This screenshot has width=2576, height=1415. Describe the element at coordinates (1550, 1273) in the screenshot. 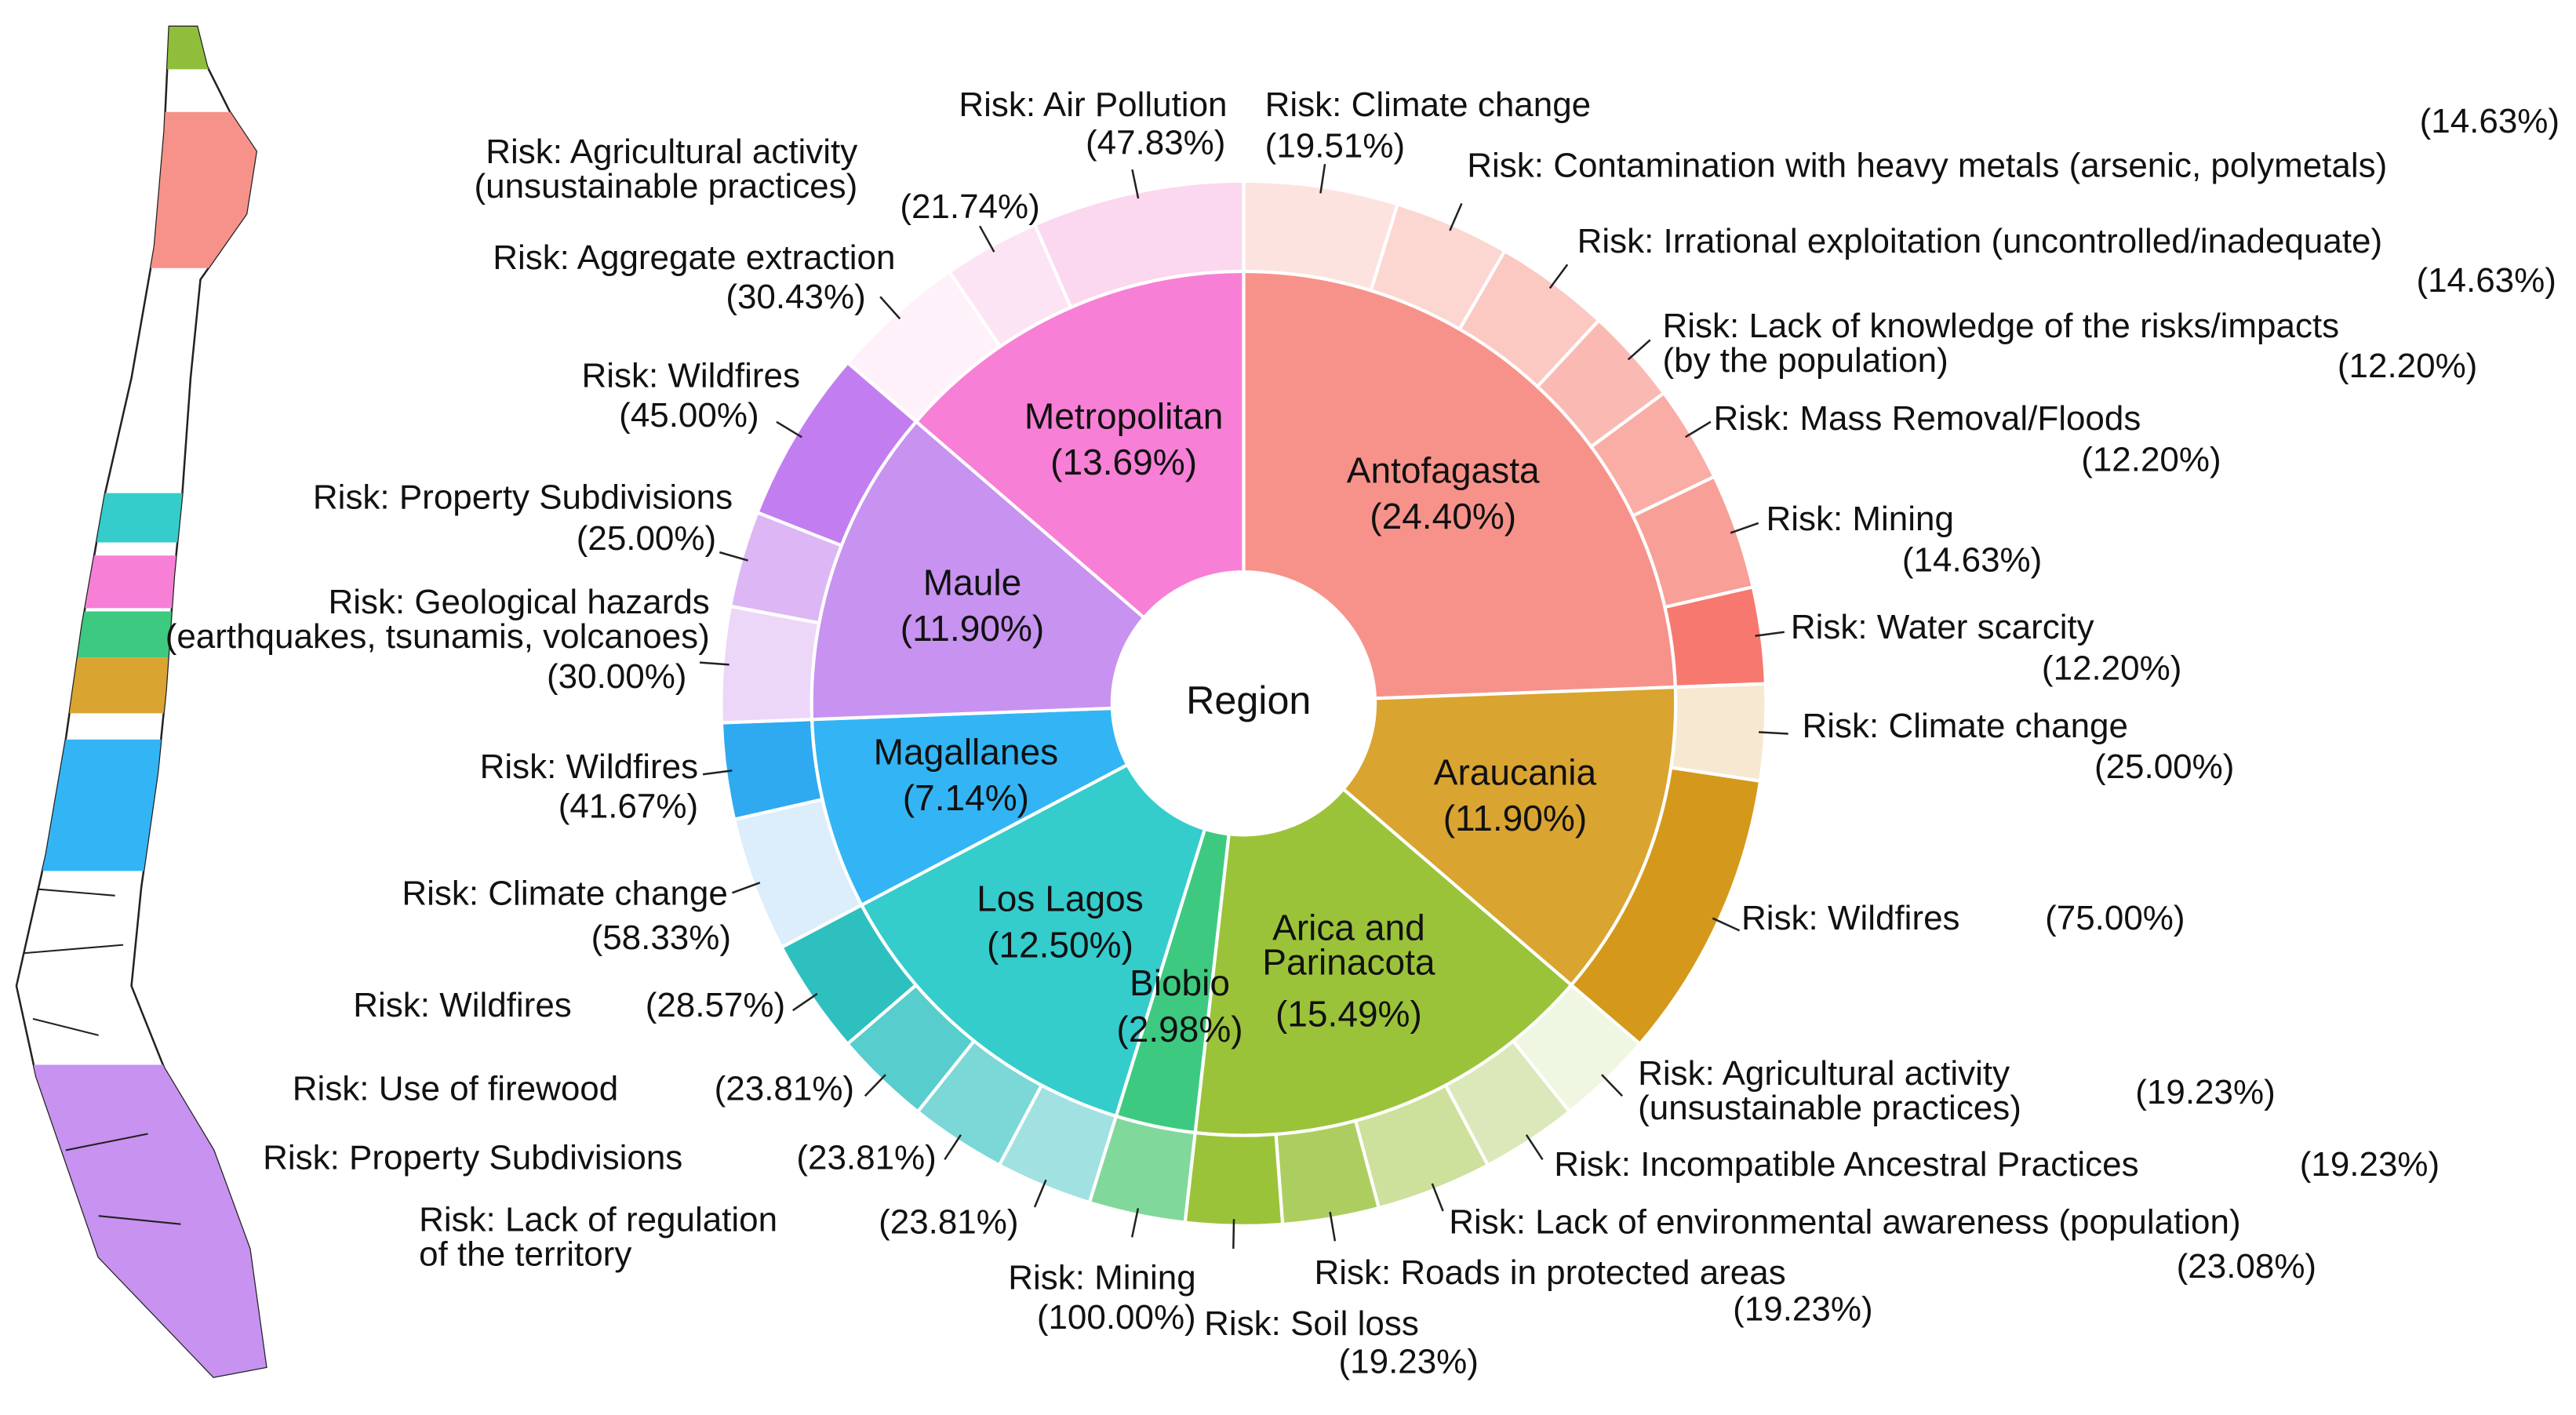

I see `risk-label: Risk: Roads in protected areas` at that location.